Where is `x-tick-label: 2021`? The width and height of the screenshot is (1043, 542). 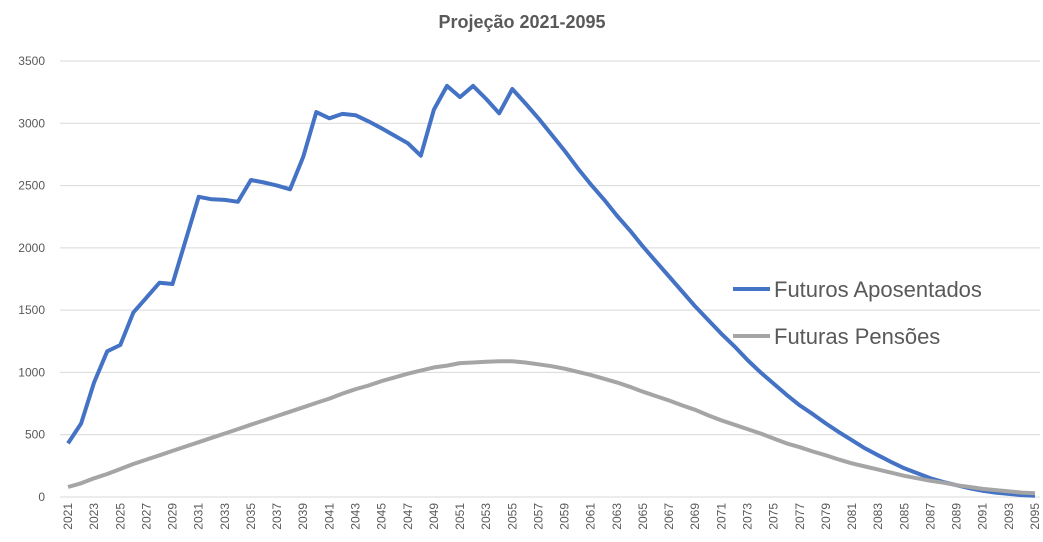 x-tick-label: 2021 is located at coordinates (68, 516).